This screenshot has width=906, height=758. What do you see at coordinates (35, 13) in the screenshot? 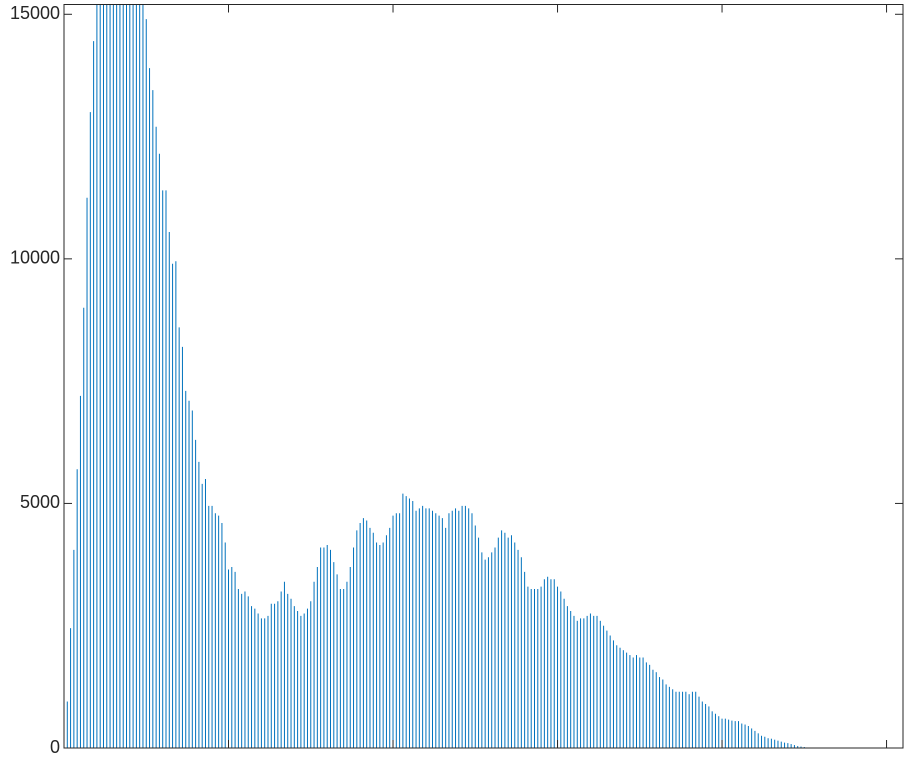
I see `y-tick-label: 15000` at bounding box center [35, 13].